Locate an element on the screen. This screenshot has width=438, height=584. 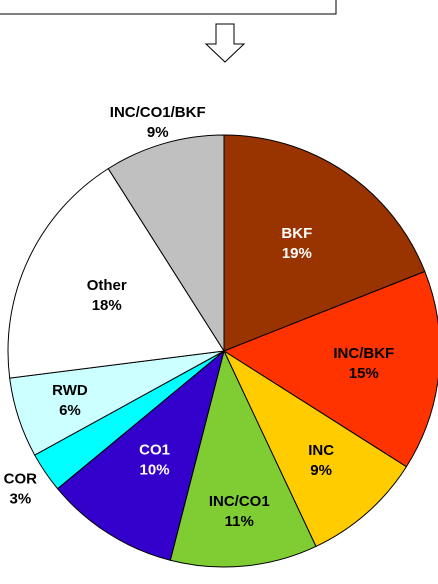
slice-label: Other is located at coordinates (107, 285).